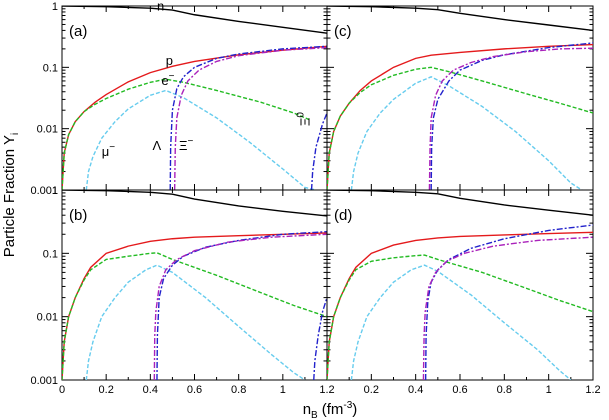  Describe the element at coordinates (157, 145) in the screenshot. I see `annotation-Λ: Λ` at that location.